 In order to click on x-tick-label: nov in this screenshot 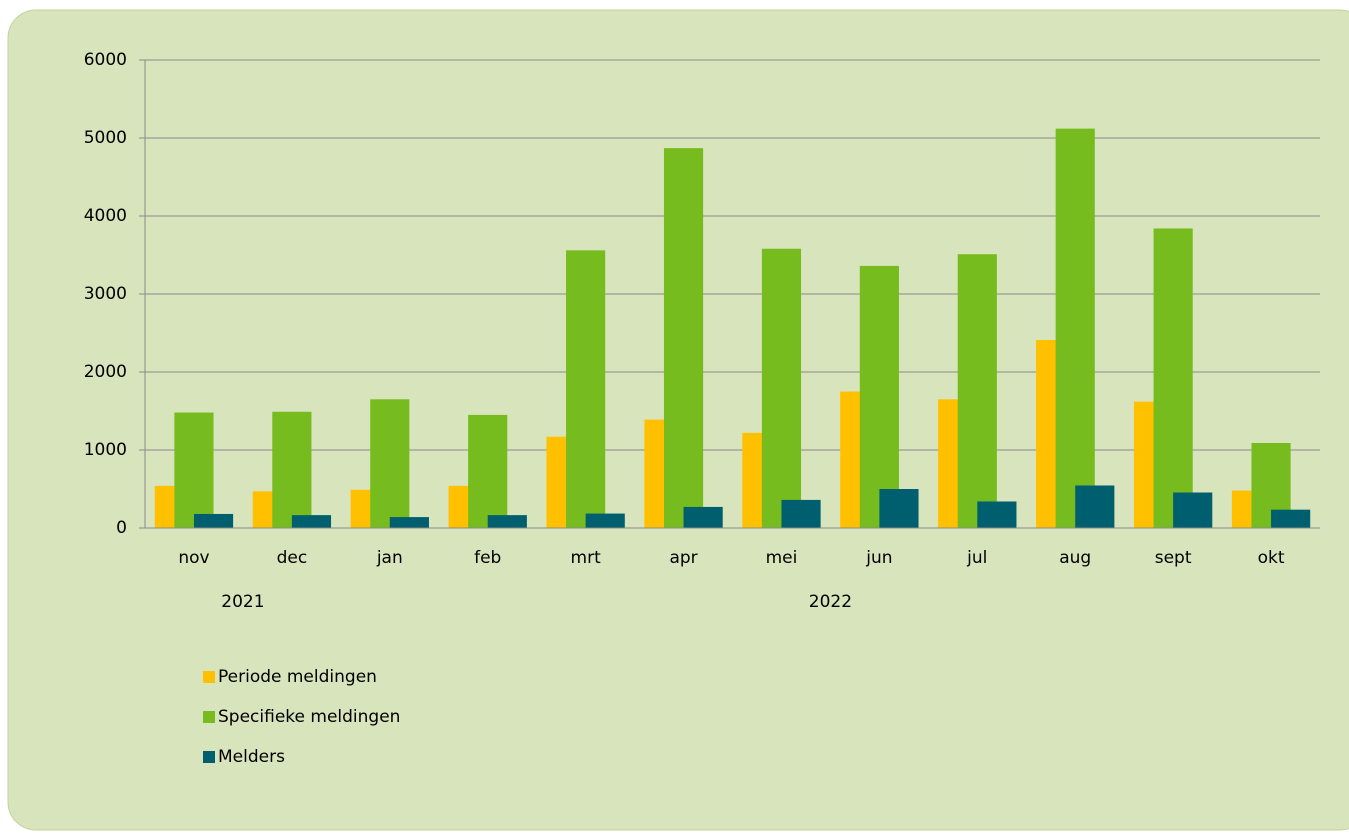, I will do `click(193, 558)`.